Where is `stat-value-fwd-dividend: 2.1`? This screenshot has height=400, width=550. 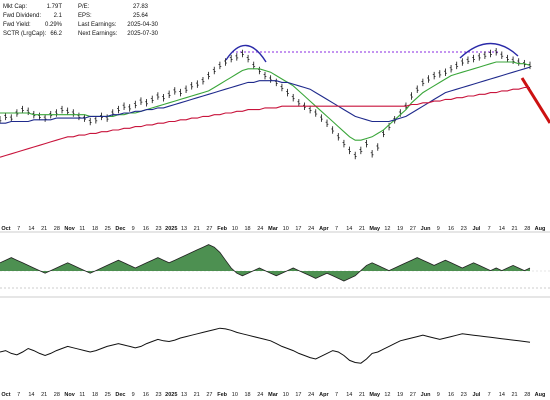 stat-value-fwd-dividend: 2.1 is located at coordinates (58, 16).